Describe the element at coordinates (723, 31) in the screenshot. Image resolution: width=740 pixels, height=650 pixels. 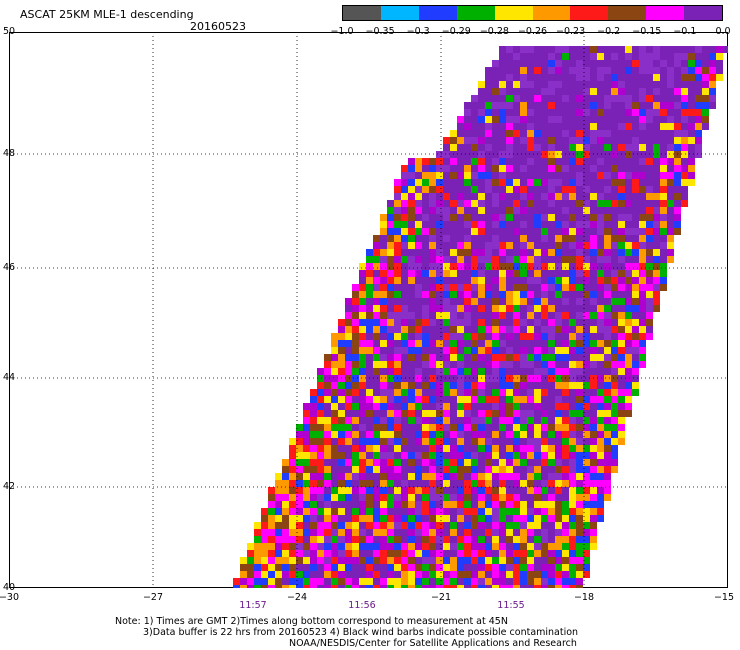
I see `color-legend-label: 0.0` at that location.